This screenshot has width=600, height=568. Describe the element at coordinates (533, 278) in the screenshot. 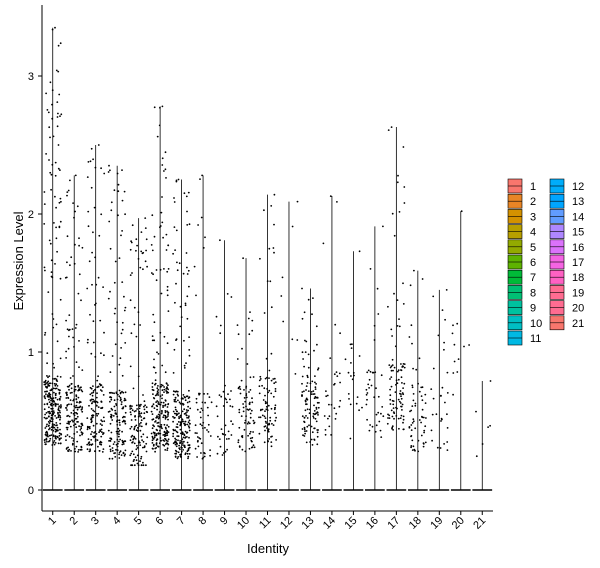

I see `legend-label: 7` at that location.